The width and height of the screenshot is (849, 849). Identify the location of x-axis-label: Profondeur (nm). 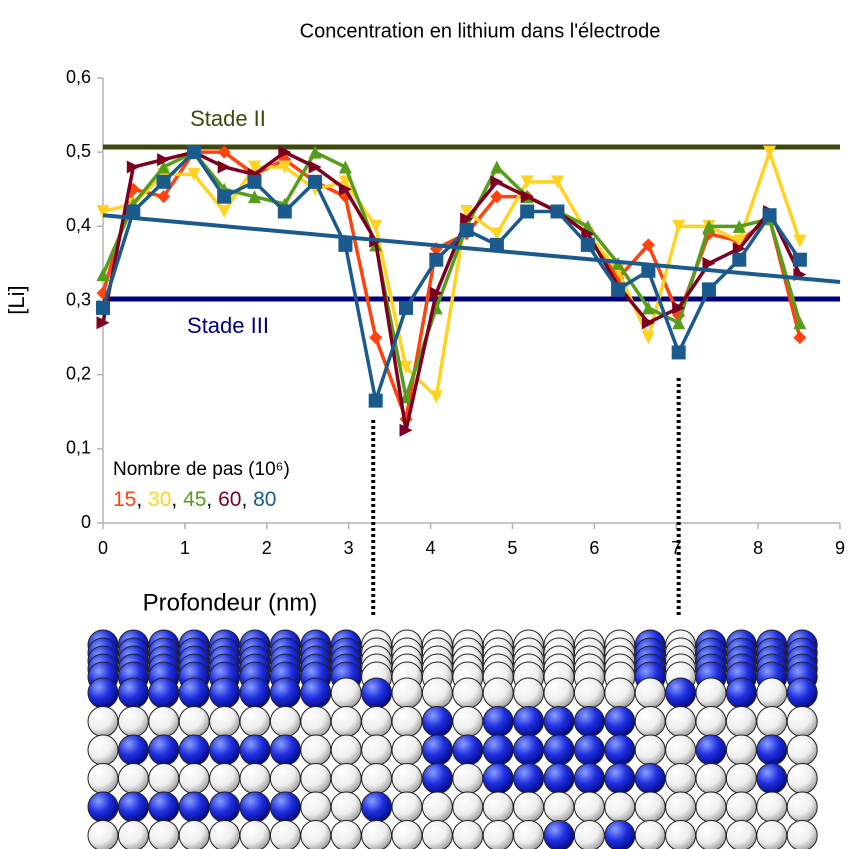
(230, 602).